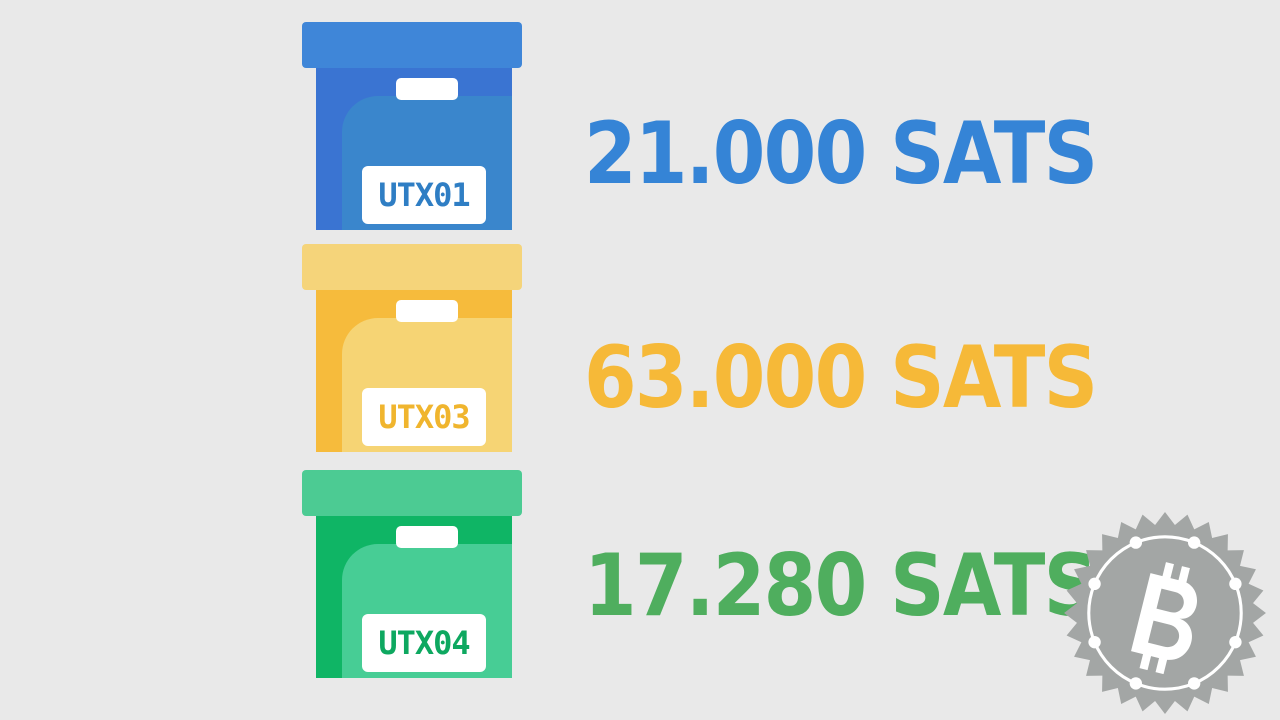  I want to click on utxo-label: UTX04, so click(424, 643).